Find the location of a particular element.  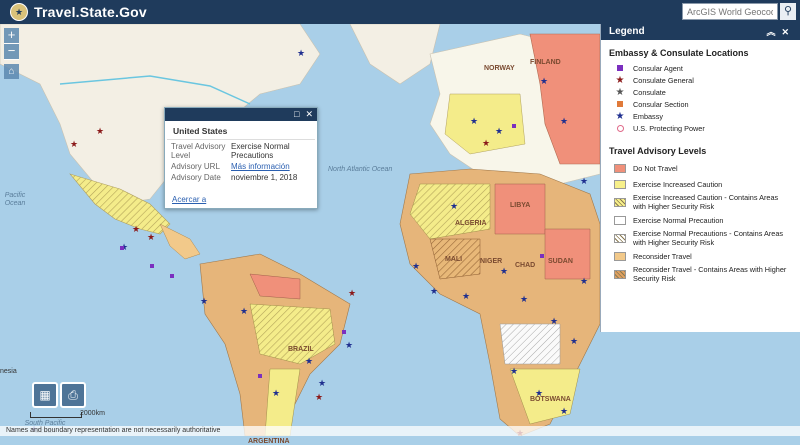

legend-item: Exercise Normal Precaution is located at coordinates (700, 220).